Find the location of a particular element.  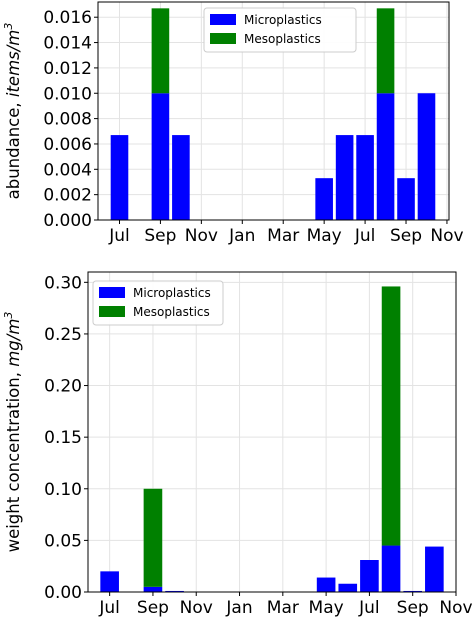

y-axis-label: abundance, items/m3 is located at coordinates (12, 111).